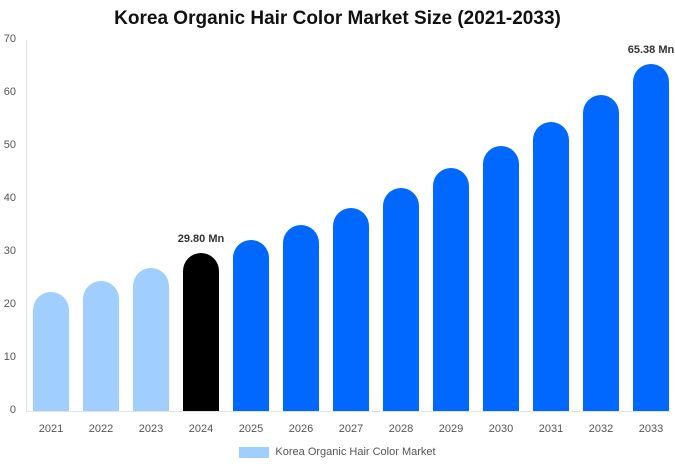  I want to click on x-tick-label: 2022, so click(101, 429).